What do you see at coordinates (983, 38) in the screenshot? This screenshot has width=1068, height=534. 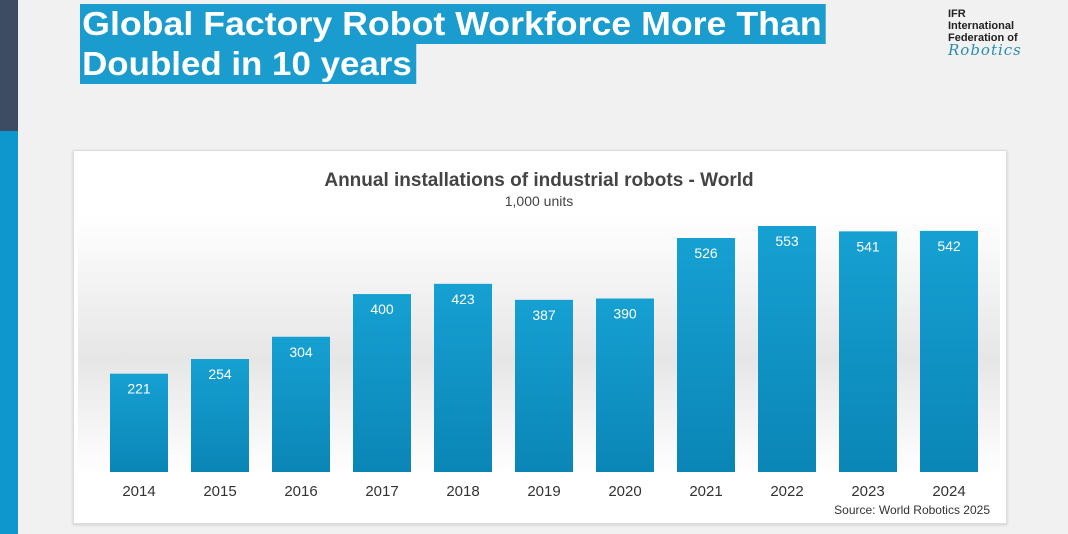 I see `logo-text: Federation of` at bounding box center [983, 38].